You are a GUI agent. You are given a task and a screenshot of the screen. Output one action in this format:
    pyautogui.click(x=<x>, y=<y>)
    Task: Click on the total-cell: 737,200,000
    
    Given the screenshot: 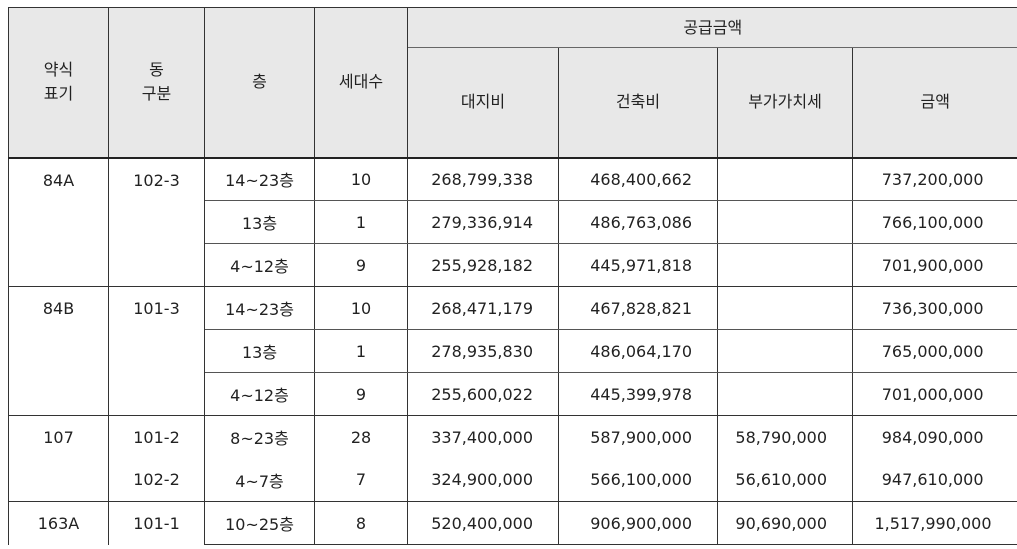 What is the action you would take?
    pyautogui.click(x=934, y=179)
    